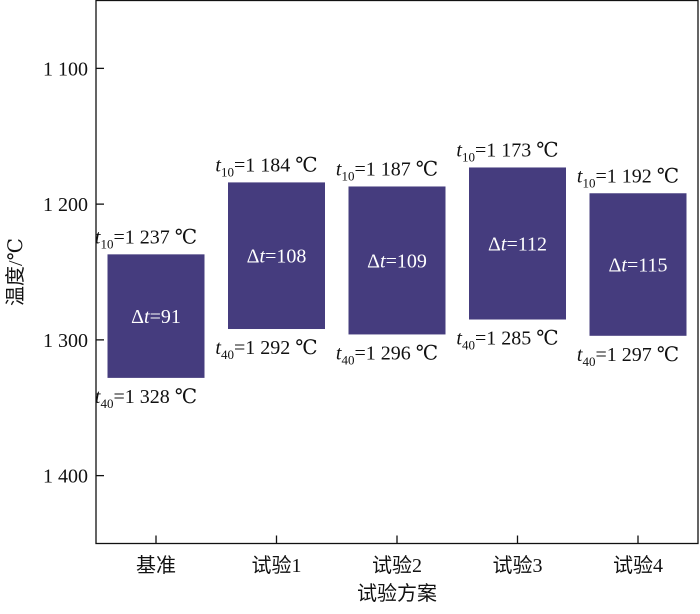 Image resolution: width=700 pixels, height=614 pixels. I want to click on y-tick-label: 1 200, so click(65, 205).